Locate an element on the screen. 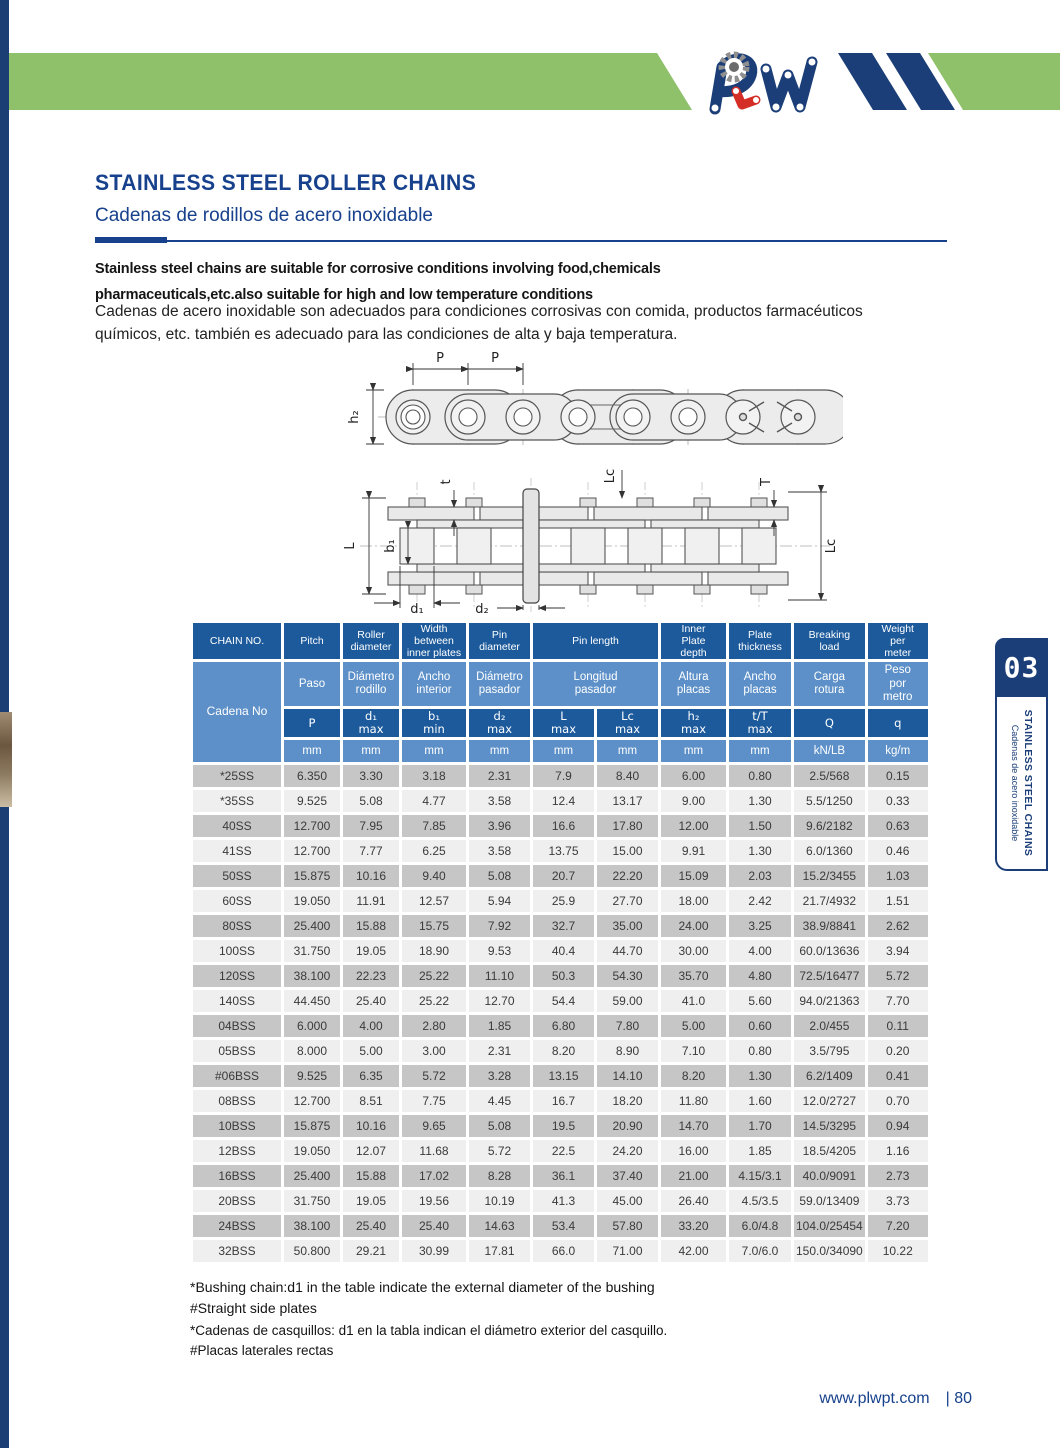 The width and height of the screenshot is (1060, 1448). value-cell: 35.00 is located at coordinates (627, 926).